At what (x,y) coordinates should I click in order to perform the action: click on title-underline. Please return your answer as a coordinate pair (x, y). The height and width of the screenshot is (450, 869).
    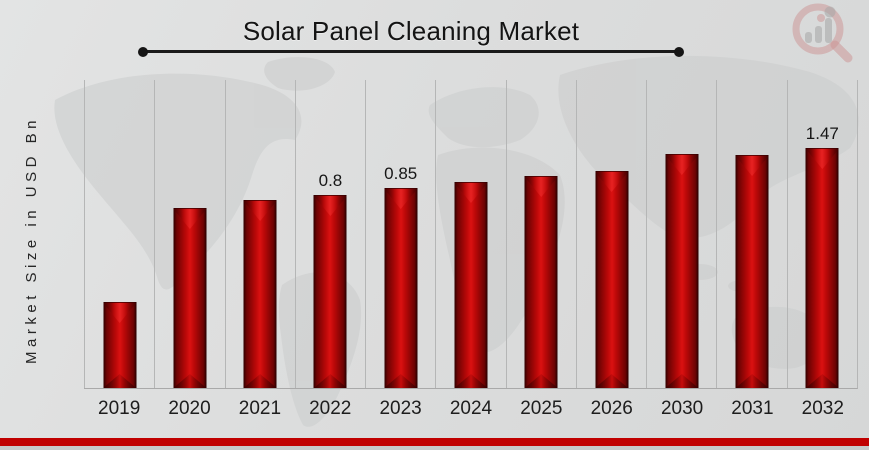
    Looking at the image, I should click on (411, 51).